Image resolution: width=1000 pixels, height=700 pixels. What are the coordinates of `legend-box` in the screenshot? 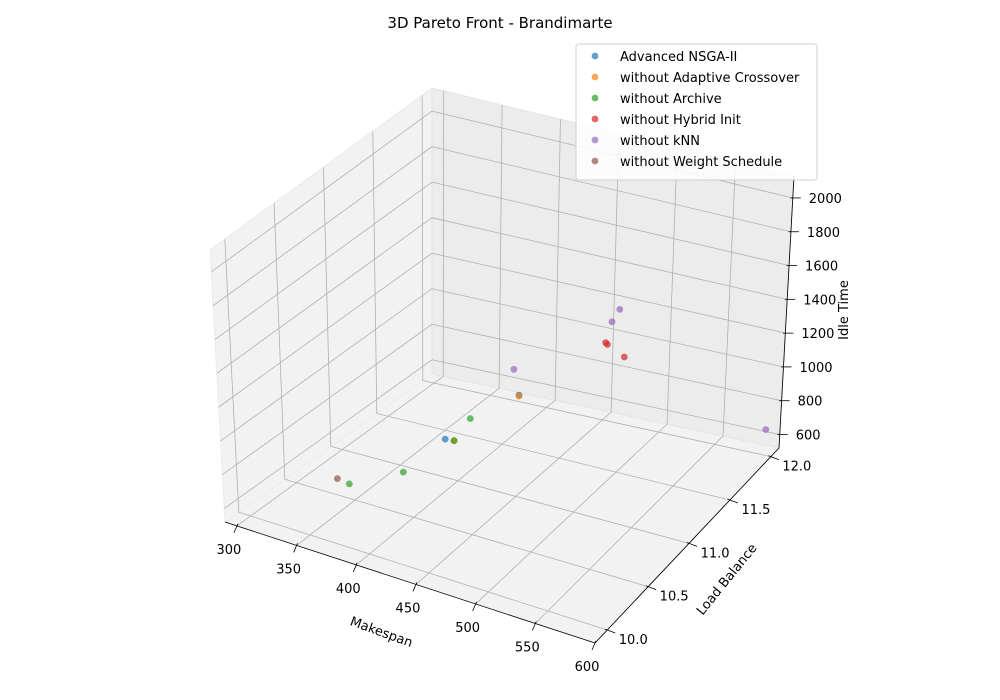 It's located at (696, 112).